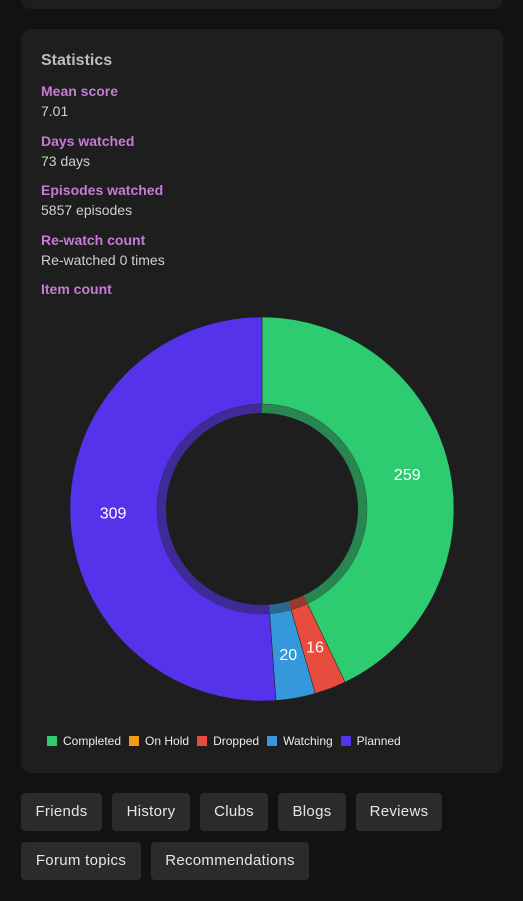  I want to click on history-button: History, so click(151, 812).